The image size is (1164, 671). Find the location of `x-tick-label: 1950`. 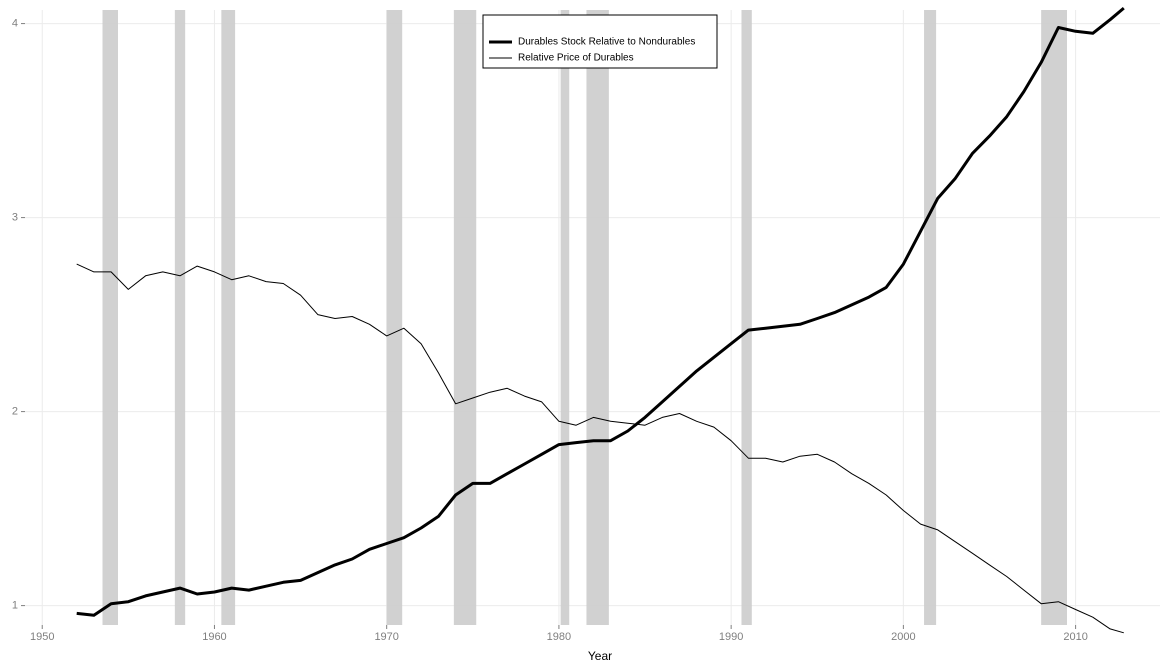

x-tick-label: 1950 is located at coordinates (42, 637).